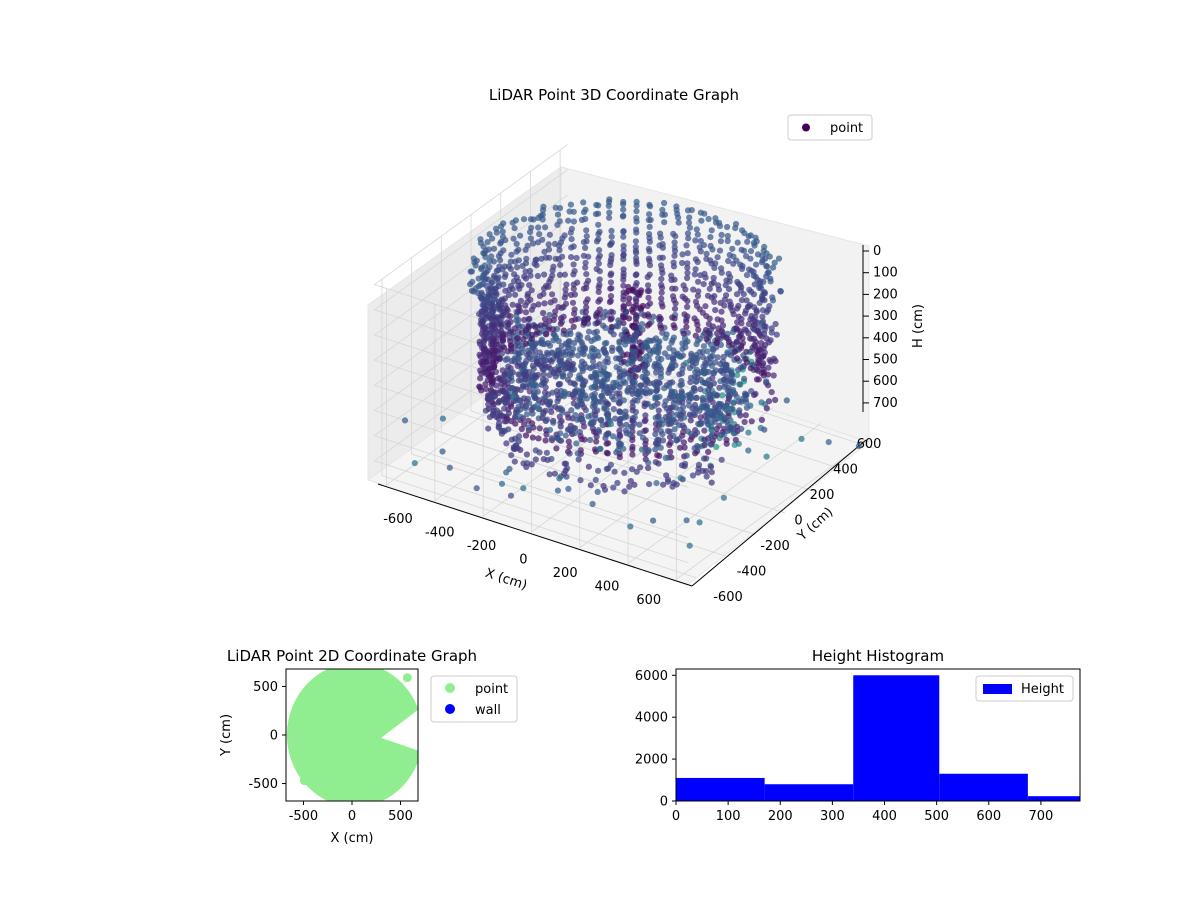  Describe the element at coordinates (779, 513) in the screenshot. I see `y-axis-line` at that location.